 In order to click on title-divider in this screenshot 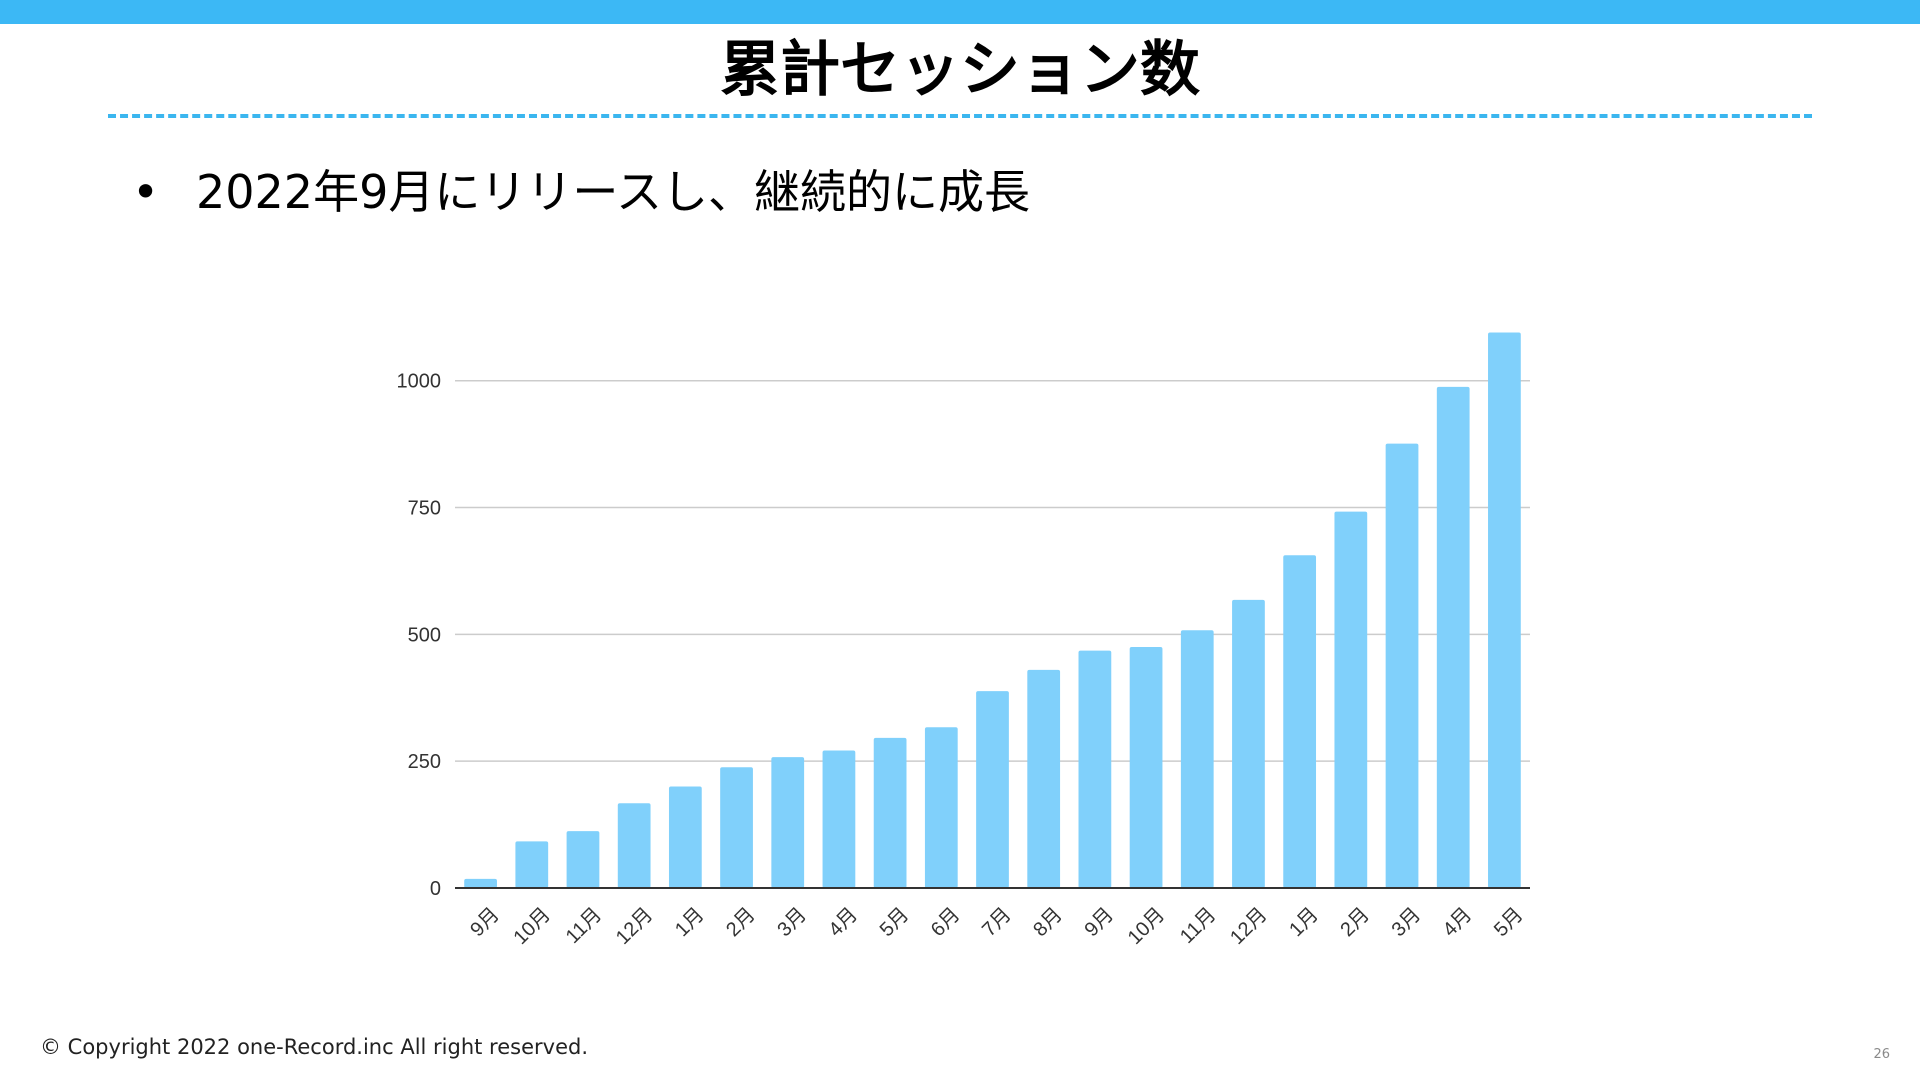, I will do `click(960, 116)`.